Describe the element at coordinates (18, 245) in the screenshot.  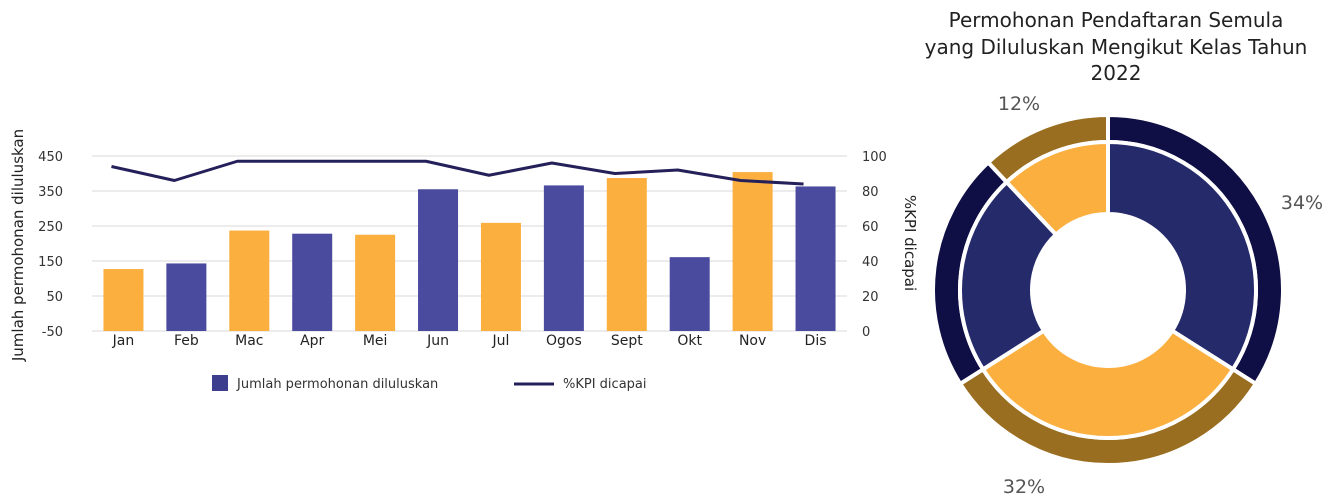
I see `left-axis-title: Jumlah permohonan diluluskan` at that location.